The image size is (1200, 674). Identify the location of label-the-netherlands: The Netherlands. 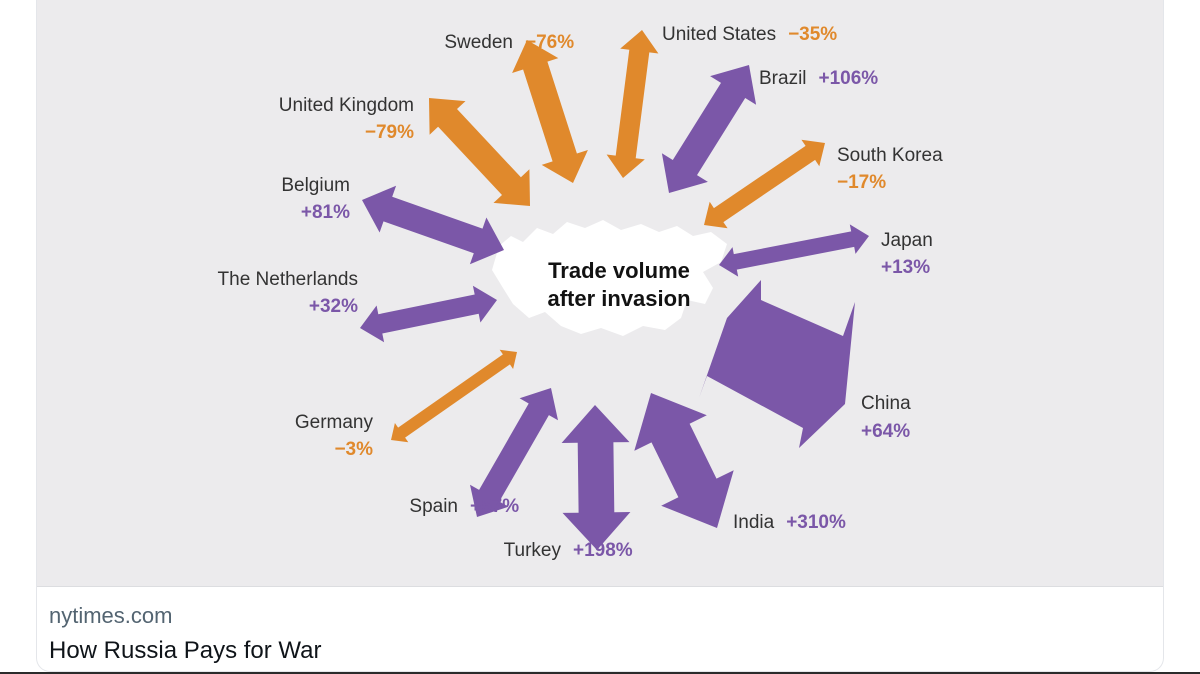
(288, 279).